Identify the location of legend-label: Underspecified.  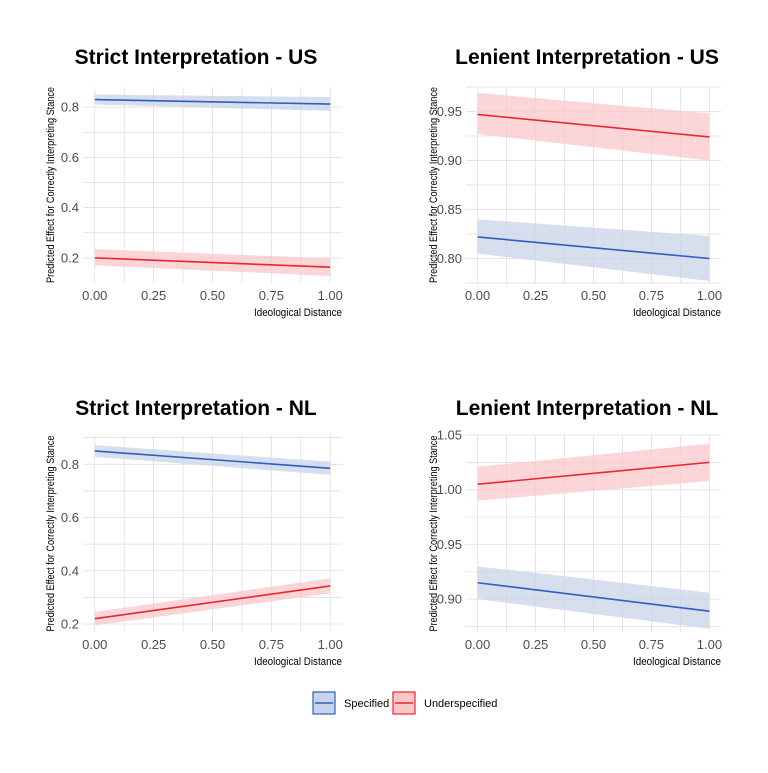
(460, 704).